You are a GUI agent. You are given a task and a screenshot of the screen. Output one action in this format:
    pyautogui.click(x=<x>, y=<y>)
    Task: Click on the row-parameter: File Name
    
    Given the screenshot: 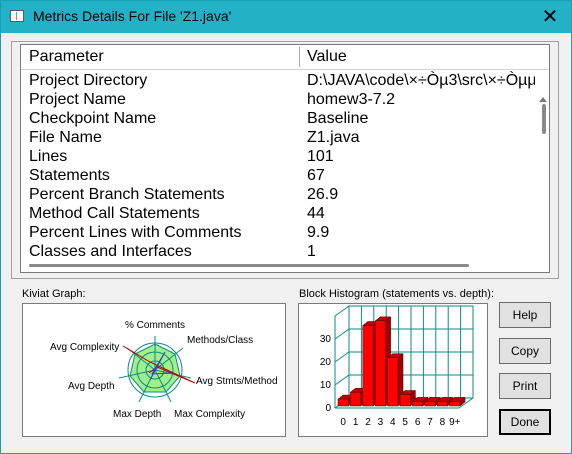 What is the action you would take?
    pyautogui.click(x=65, y=137)
    